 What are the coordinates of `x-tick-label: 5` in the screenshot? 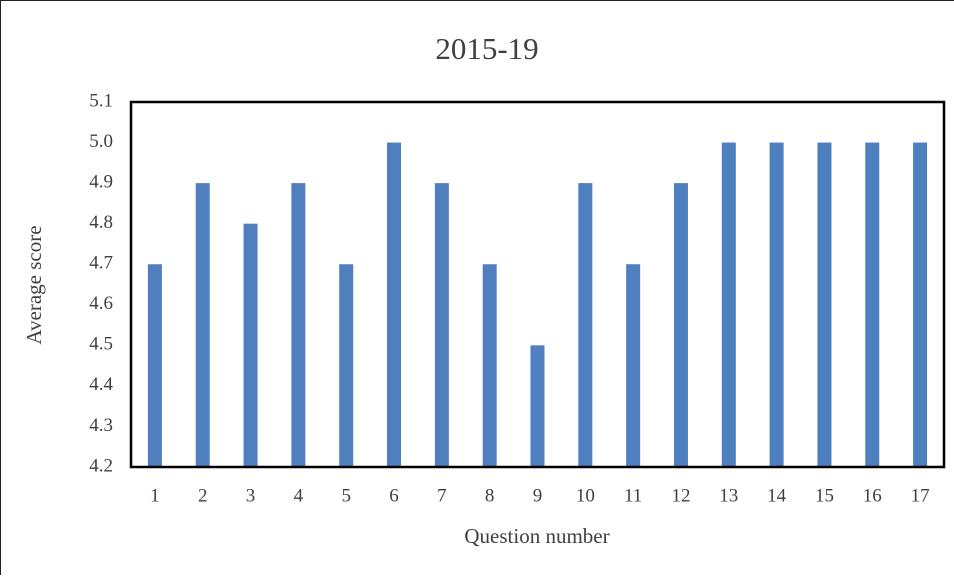 It's located at (346, 495).